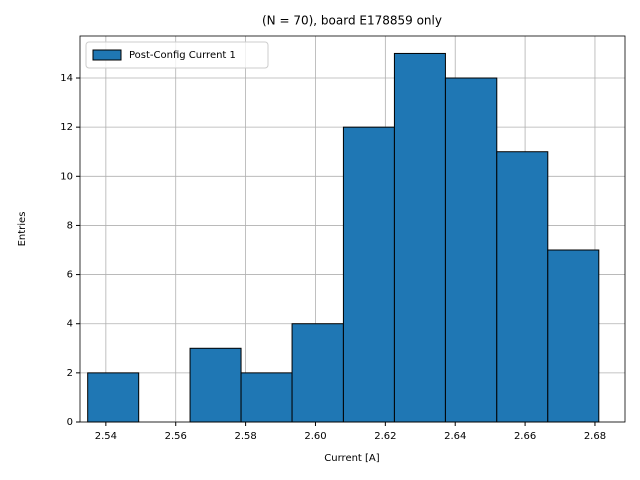 This screenshot has width=640, height=480. Describe the element at coordinates (351, 458) in the screenshot. I see `x-axis-label: Current [A]` at that location.